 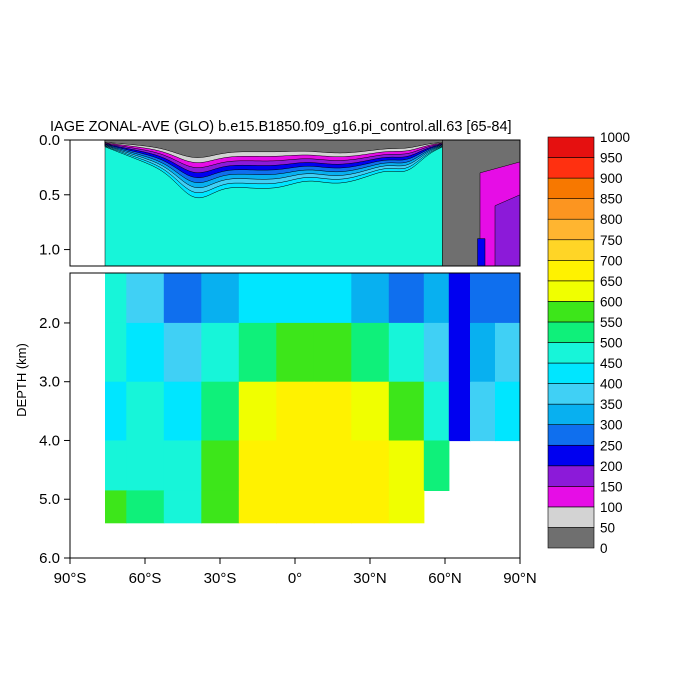 I want to click on y-axis-label: DEPTH (km), so click(x=21, y=380).